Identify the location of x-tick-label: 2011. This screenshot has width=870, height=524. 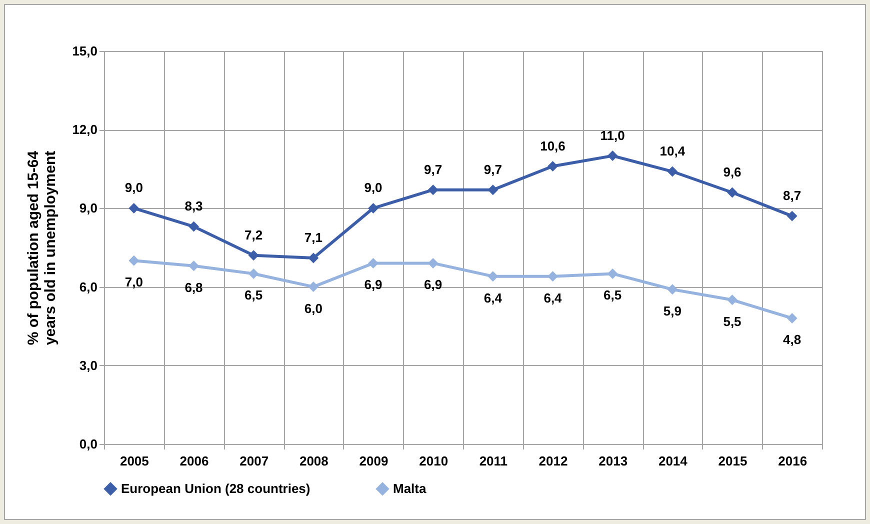
(493, 461).